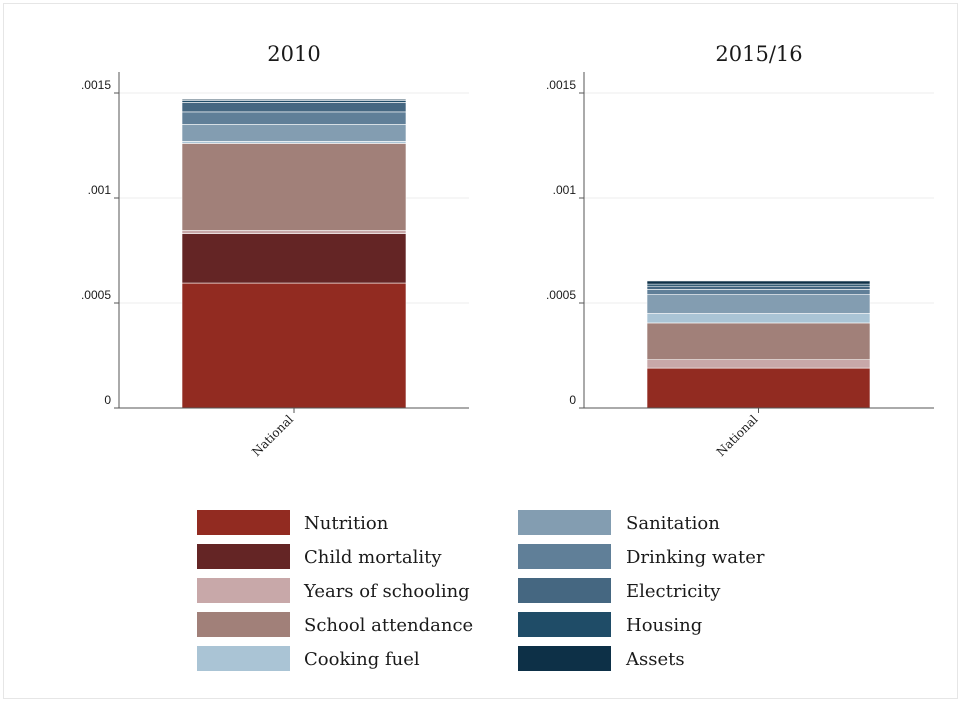 Image resolution: width=961 pixels, height=706 pixels. I want to click on legend-label: Sanitation, so click(673, 523).